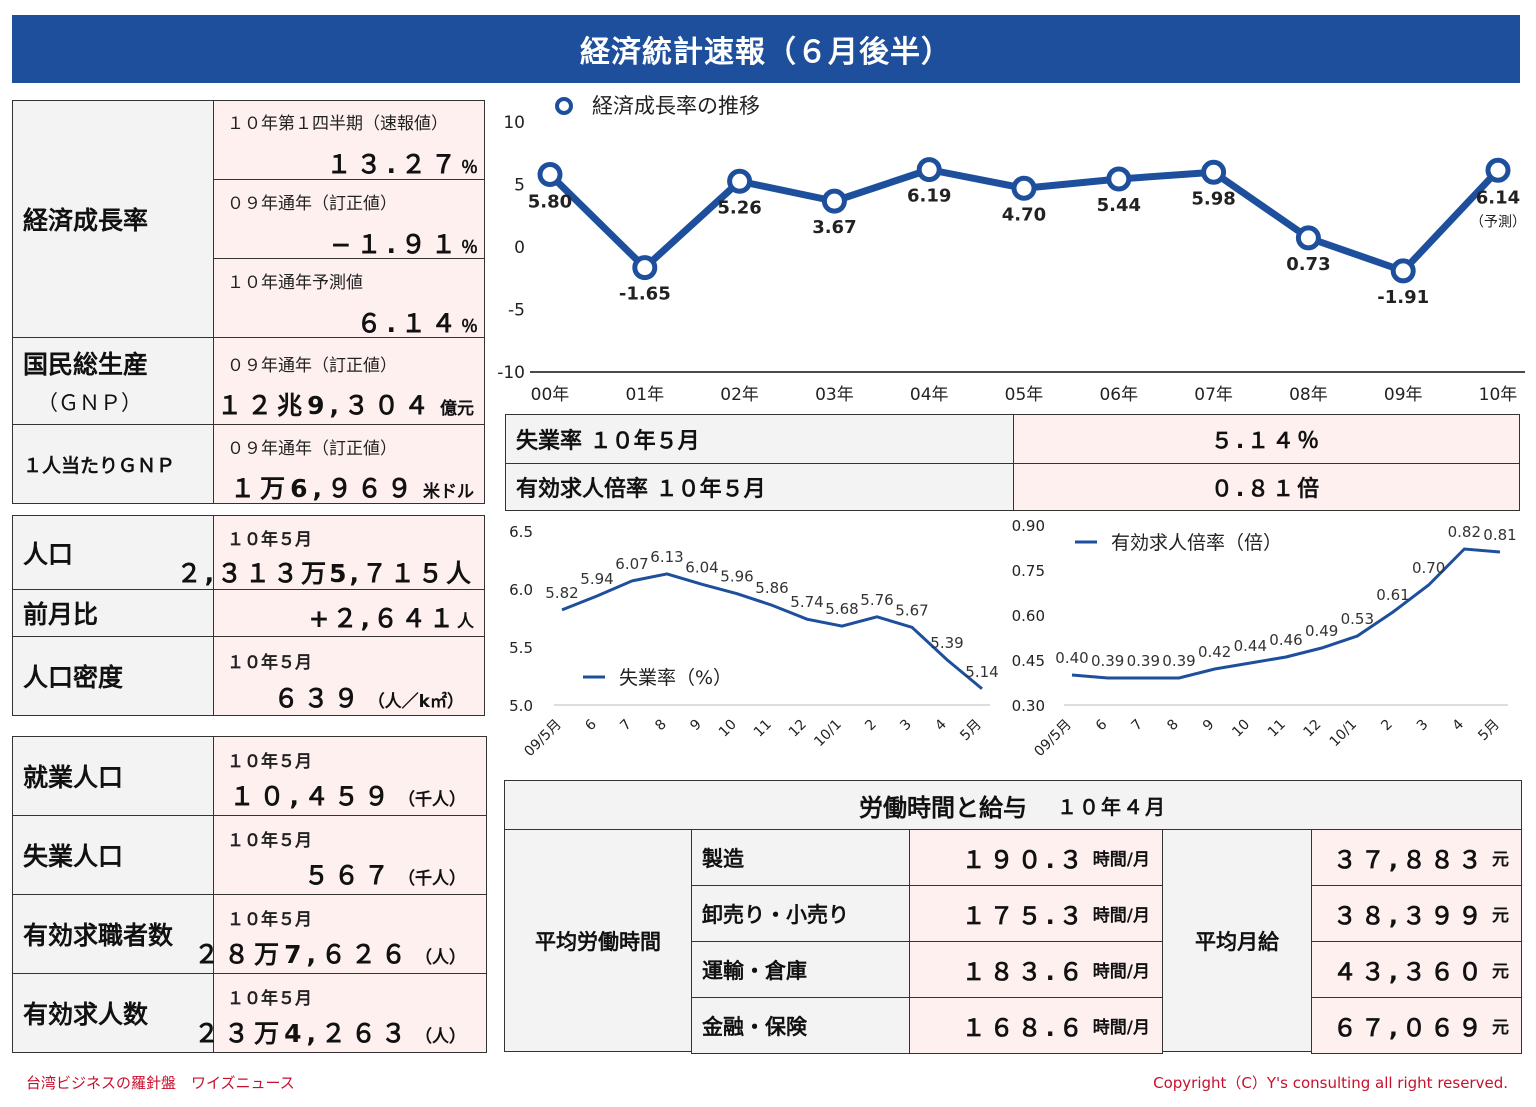  Describe the element at coordinates (766, 49) in the screenshot. I see `page-title: 経済統計速報（６月後半）` at that location.